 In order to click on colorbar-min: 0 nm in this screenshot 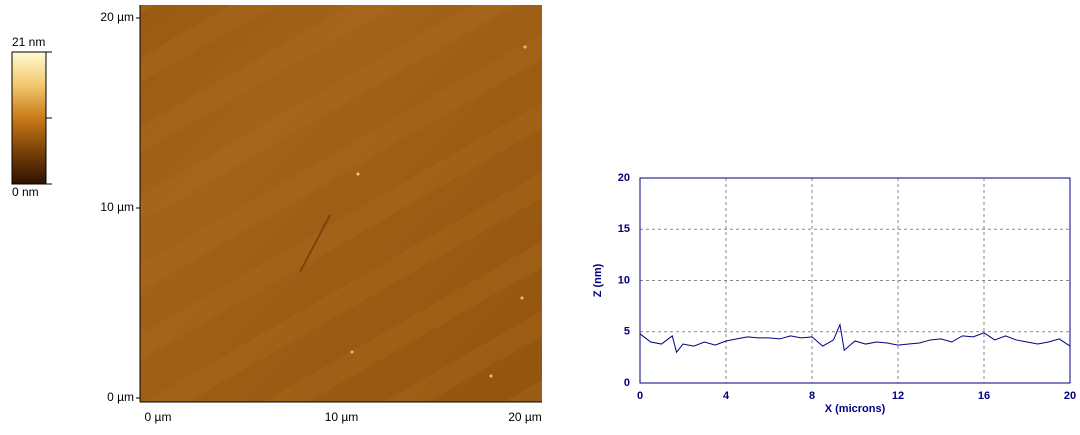, I will do `click(25, 192)`.